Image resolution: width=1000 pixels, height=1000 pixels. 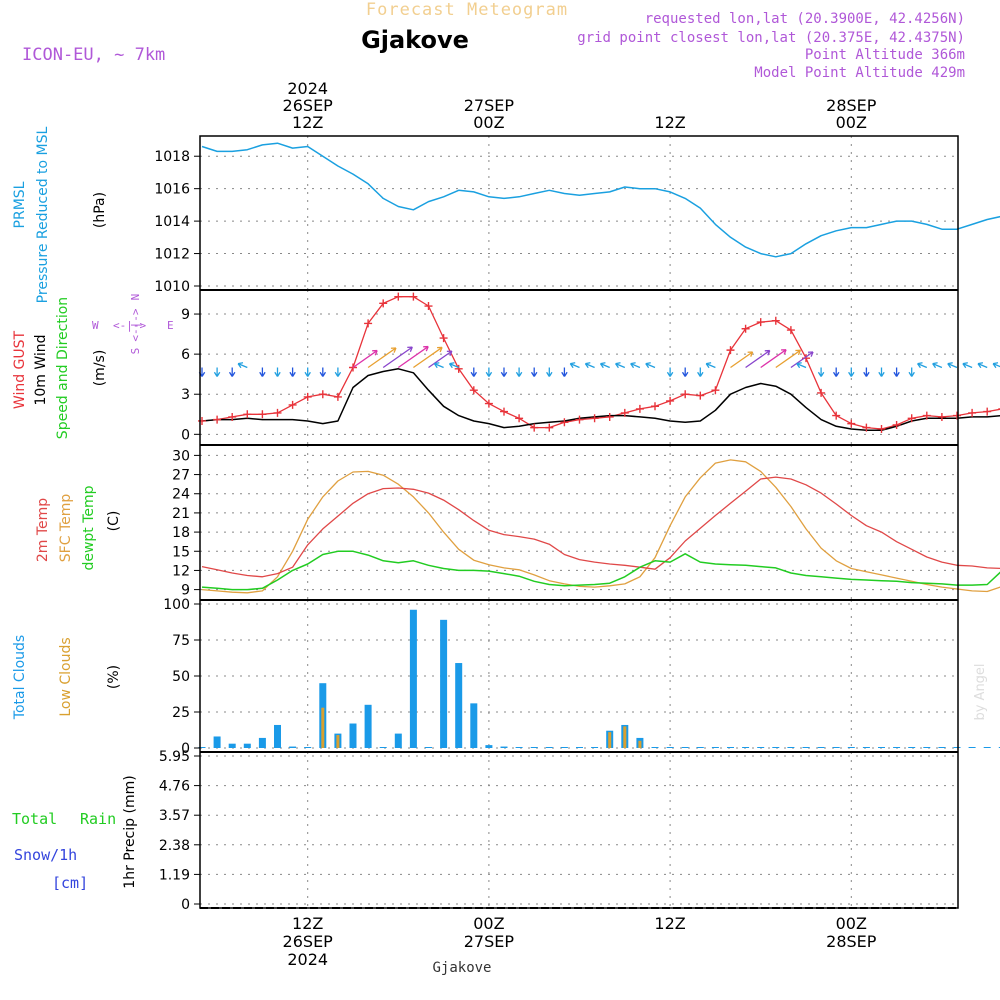 I want to click on top-time-label: 26SEP, so click(x=308, y=105).